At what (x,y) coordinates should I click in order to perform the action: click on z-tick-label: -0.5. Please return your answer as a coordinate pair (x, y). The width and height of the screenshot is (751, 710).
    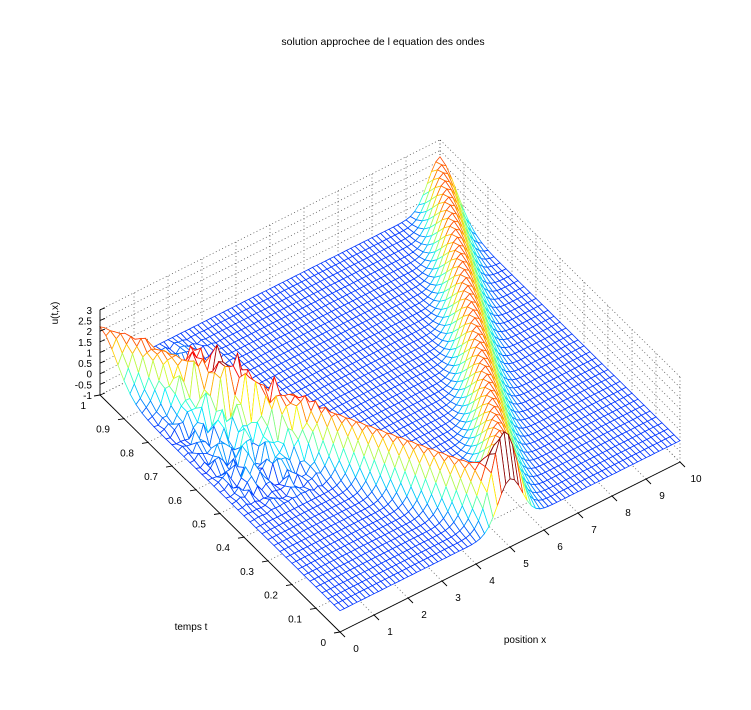
    Looking at the image, I should click on (84, 385).